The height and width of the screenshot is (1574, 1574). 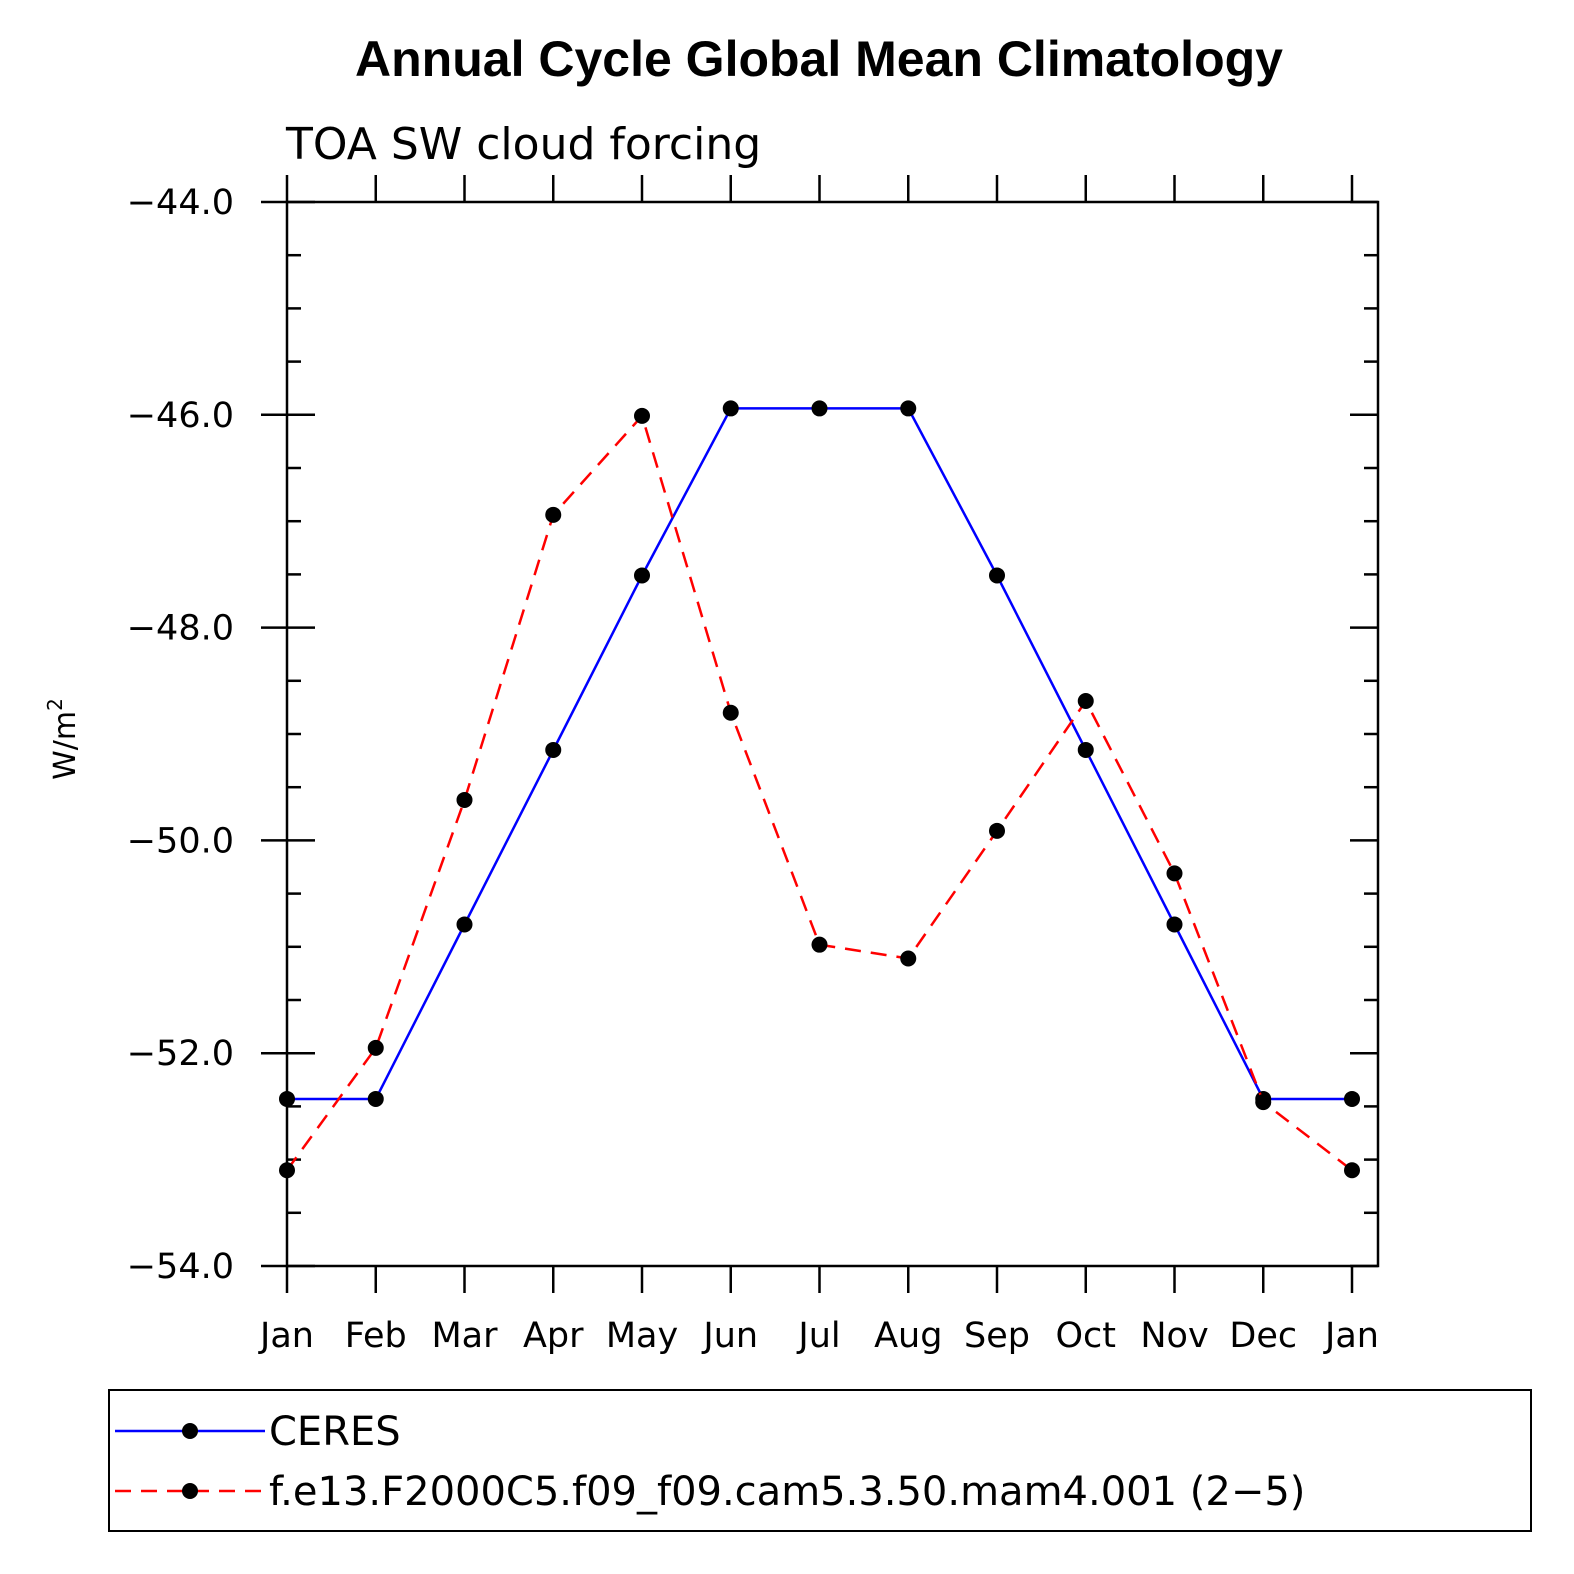 What do you see at coordinates (335, 1432) in the screenshot?
I see `legend-label-ceres: CERES` at bounding box center [335, 1432].